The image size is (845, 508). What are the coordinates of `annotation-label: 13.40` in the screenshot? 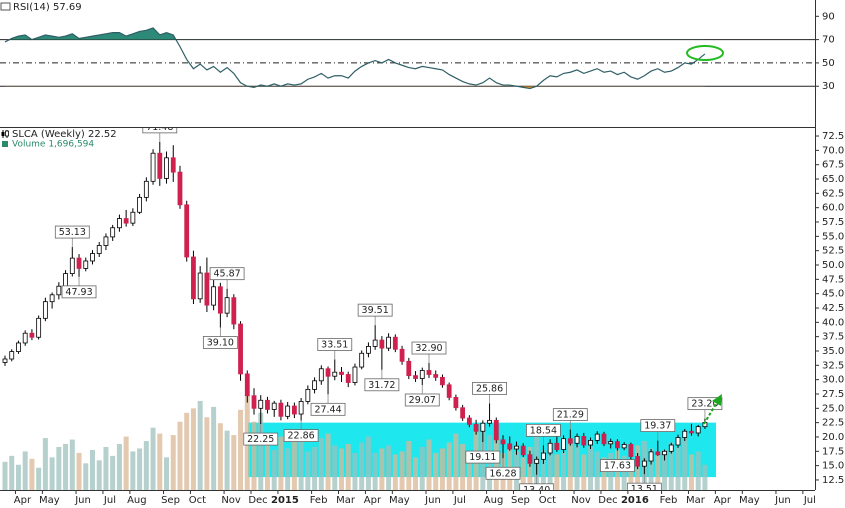 It's located at (536, 490).